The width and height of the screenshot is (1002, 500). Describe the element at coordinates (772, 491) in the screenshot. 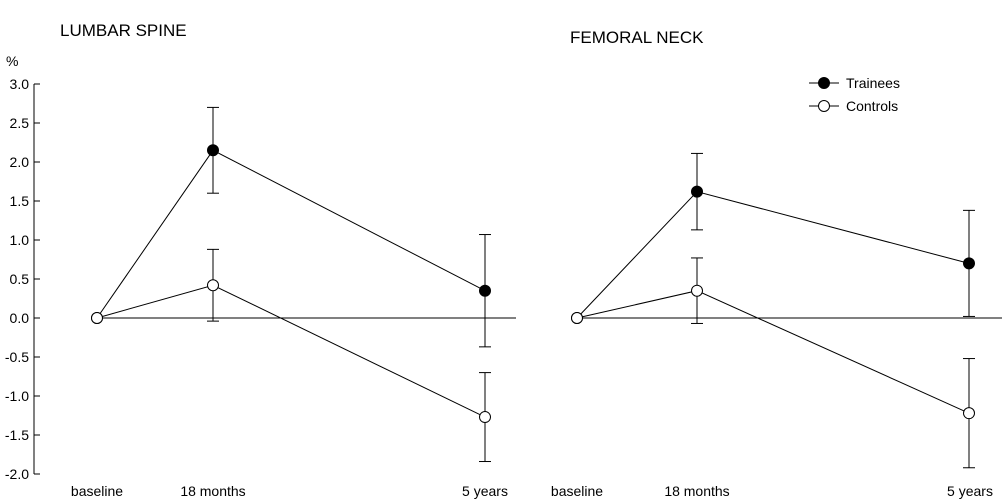

I see `right-category-labels: baseline 18 months 5 years` at that location.